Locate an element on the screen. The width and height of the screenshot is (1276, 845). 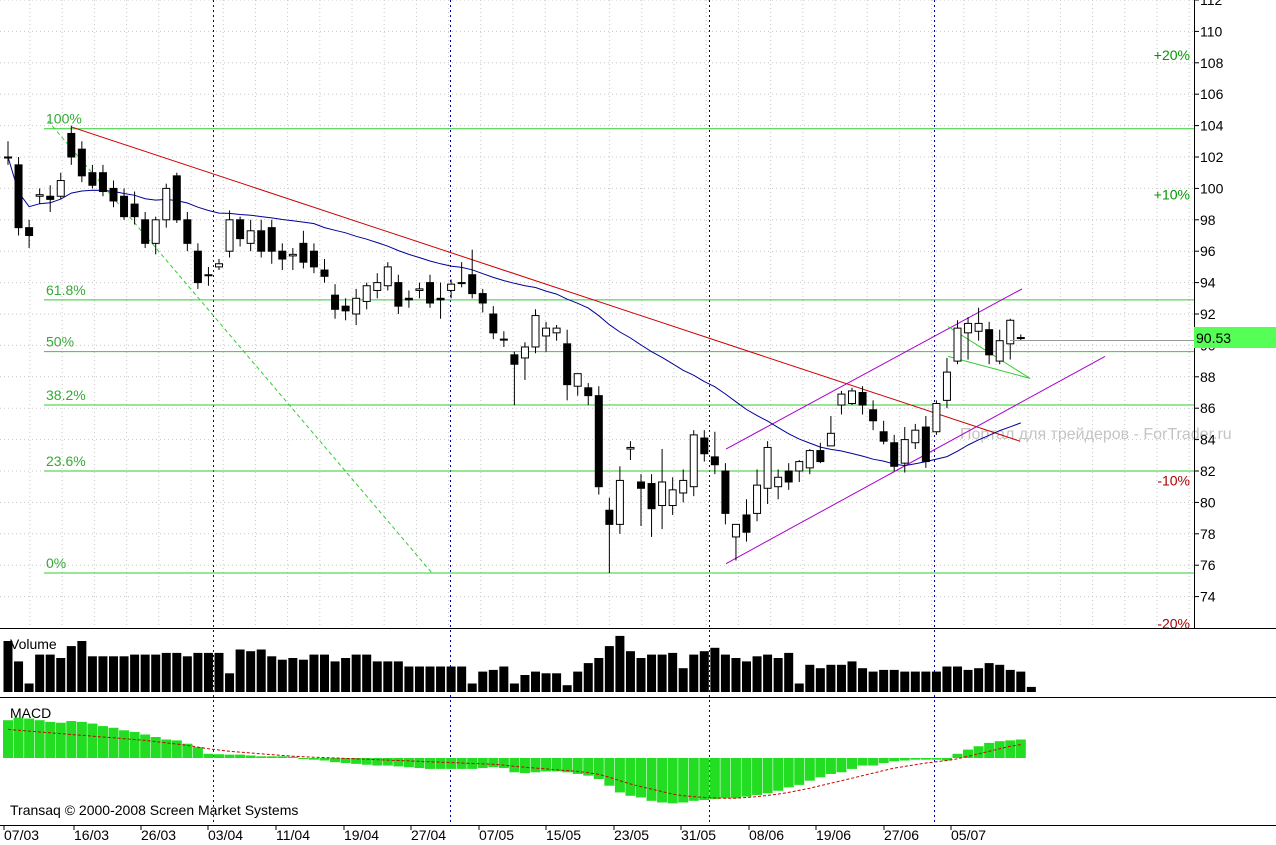
percent-level-label: -10% is located at coordinates (1173, 480).